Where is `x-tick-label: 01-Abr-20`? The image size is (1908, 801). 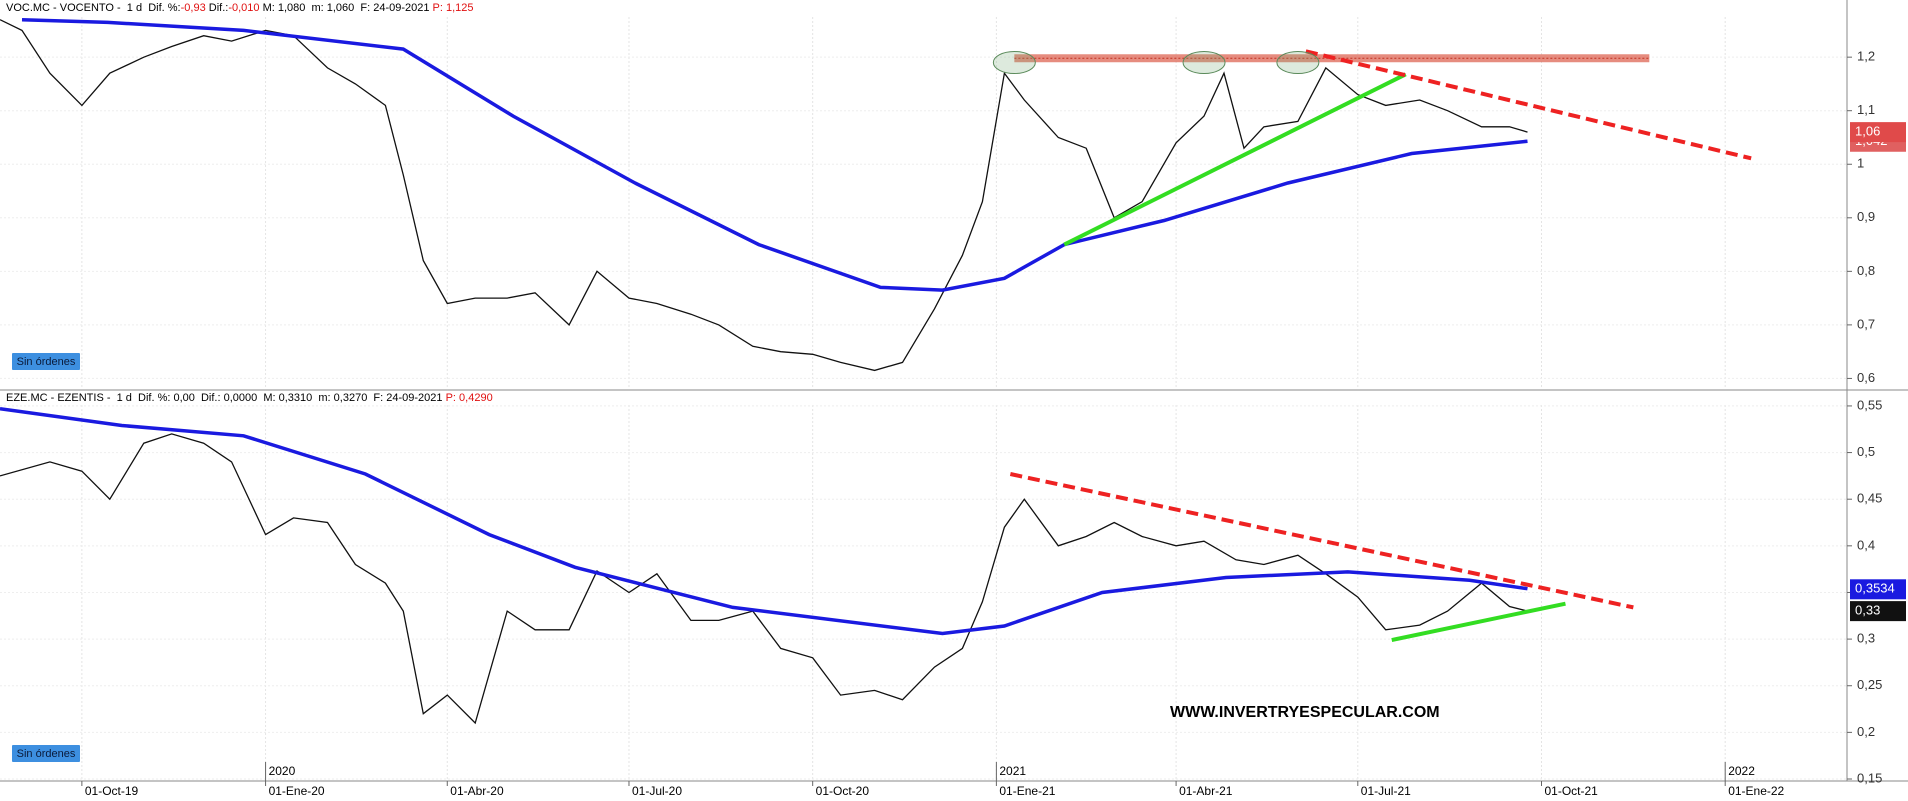 x-tick-label: 01-Abr-20 is located at coordinates (477, 791).